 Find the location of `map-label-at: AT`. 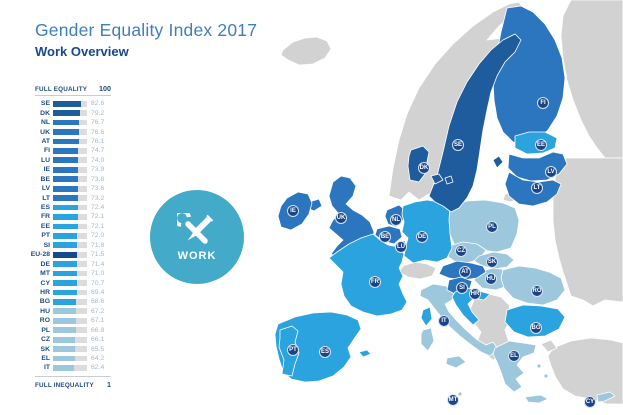

map-label-at: AT is located at coordinates (465, 272).